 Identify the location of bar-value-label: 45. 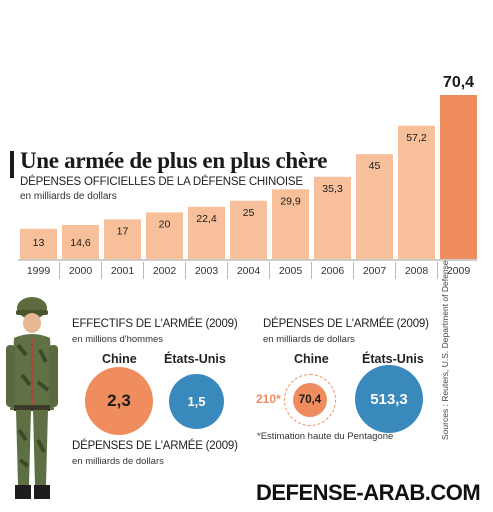
(375, 166).